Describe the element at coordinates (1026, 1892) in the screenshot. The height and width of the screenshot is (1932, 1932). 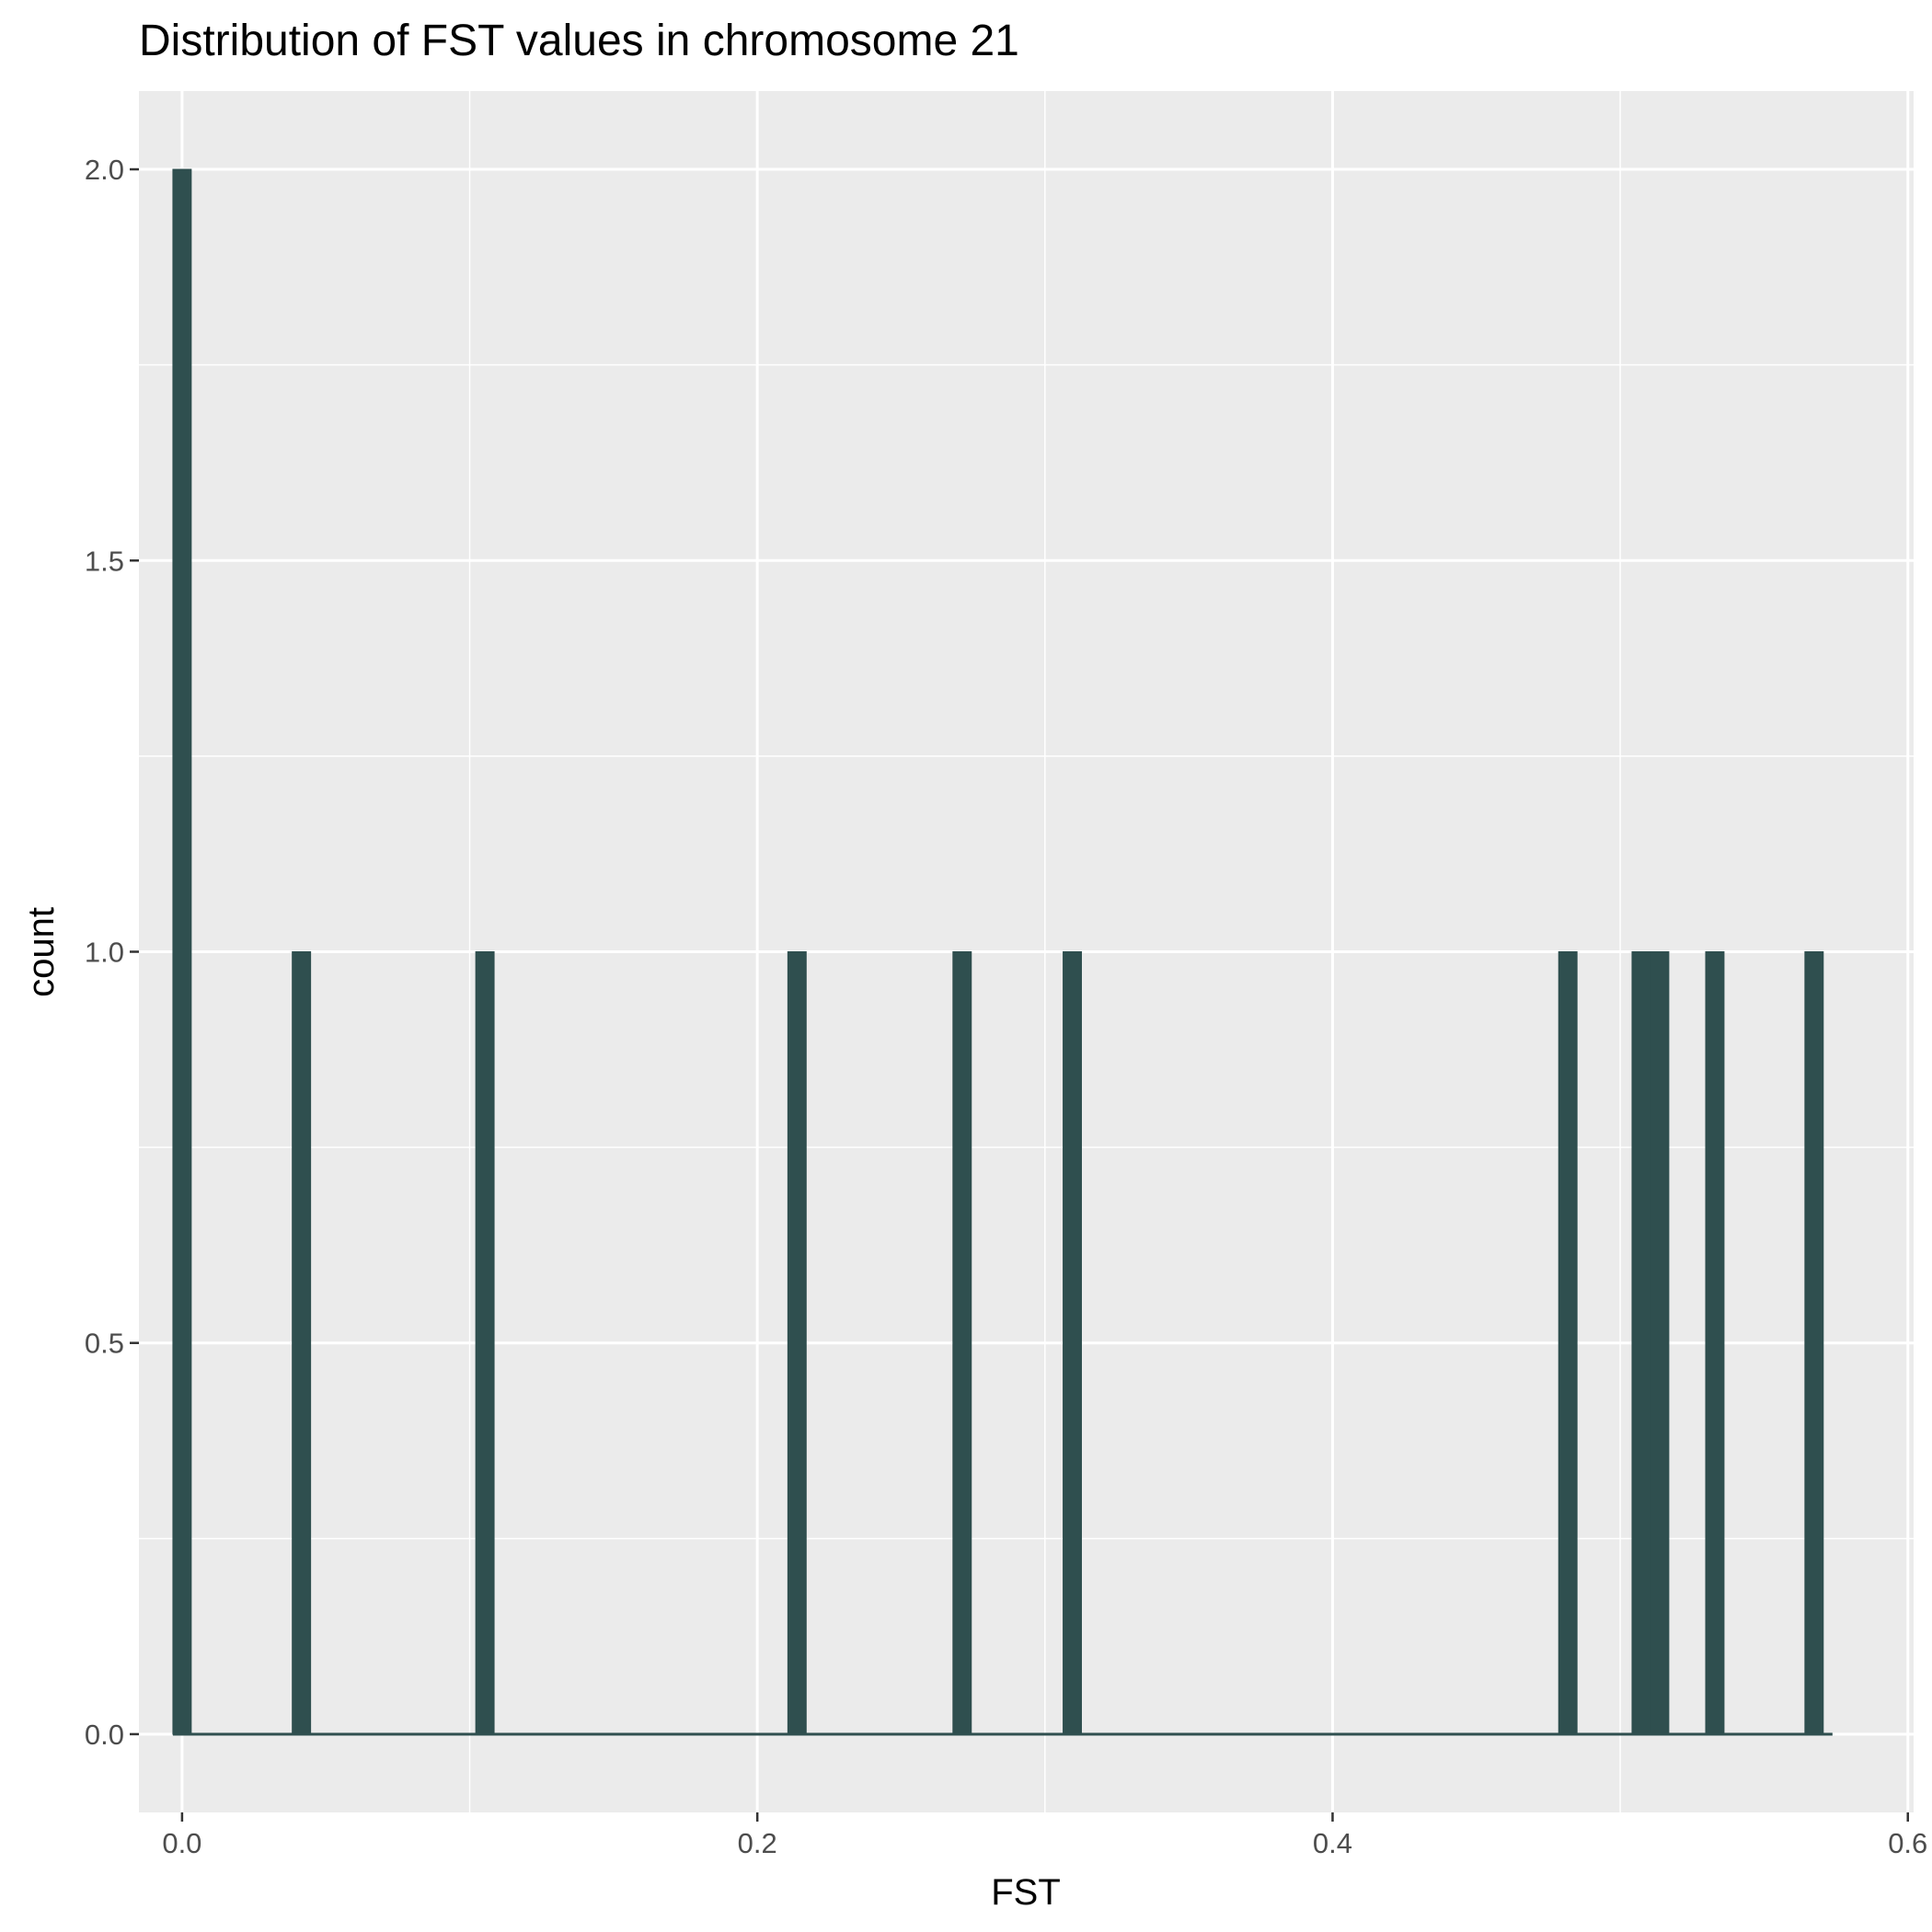
I see `x-axis-title: FST` at that location.